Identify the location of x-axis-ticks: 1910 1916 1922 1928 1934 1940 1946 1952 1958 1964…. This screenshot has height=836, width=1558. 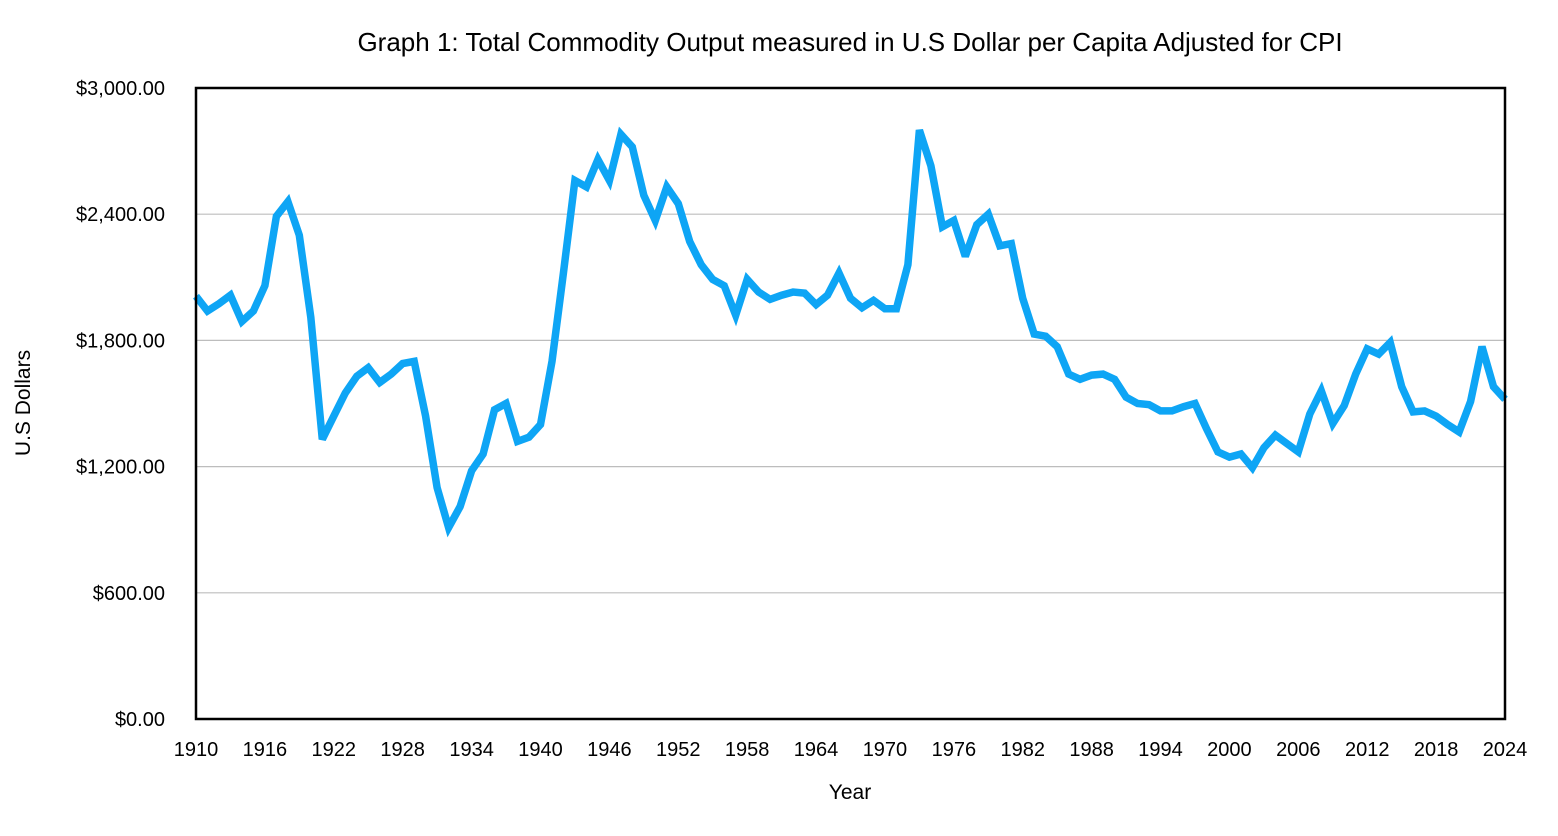
(851, 750).